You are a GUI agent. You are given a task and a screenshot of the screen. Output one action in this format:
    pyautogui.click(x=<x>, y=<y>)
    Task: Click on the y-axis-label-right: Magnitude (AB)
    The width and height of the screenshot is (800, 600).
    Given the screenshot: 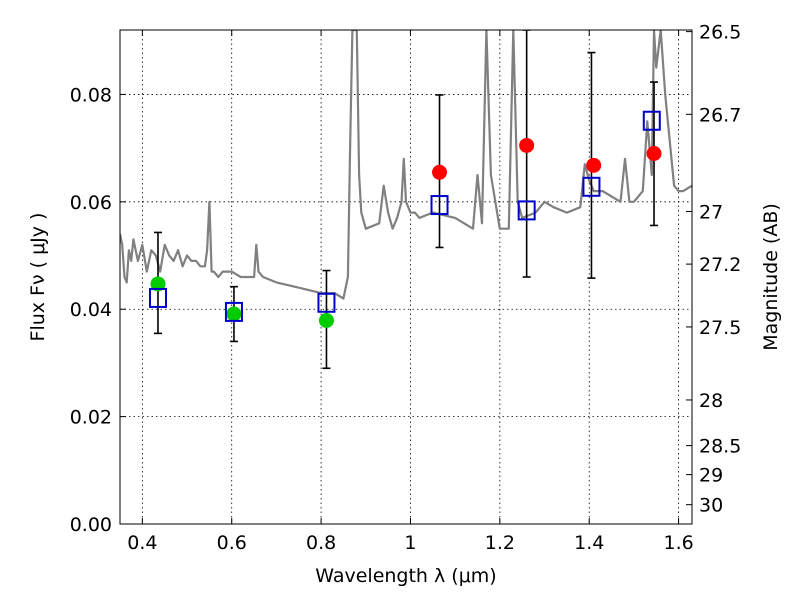 What is the action you would take?
    pyautogui.click(x=771, y=277)
    